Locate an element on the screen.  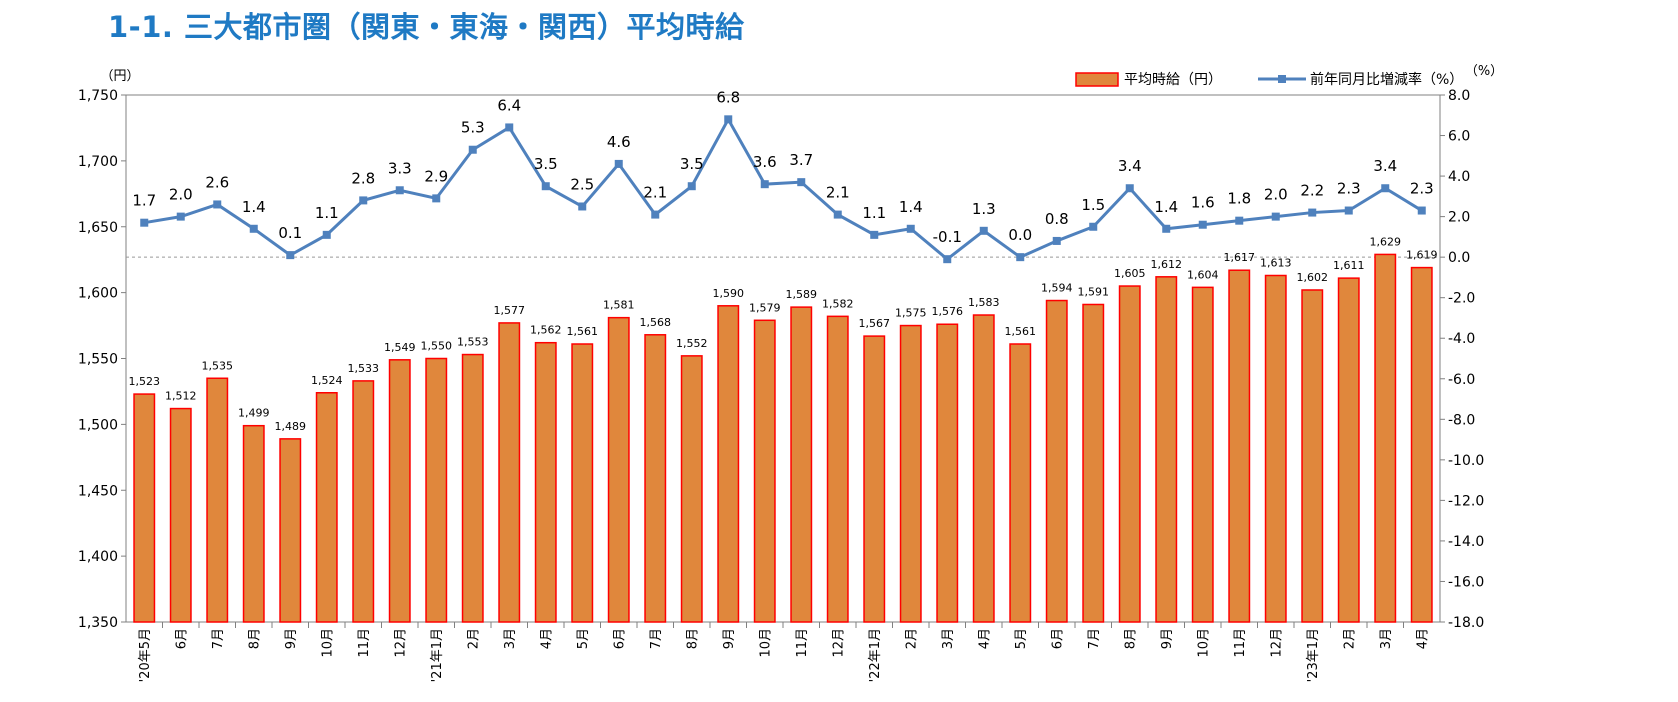
bar-data-label: 1,617 is located at coordinates (1240, 257).